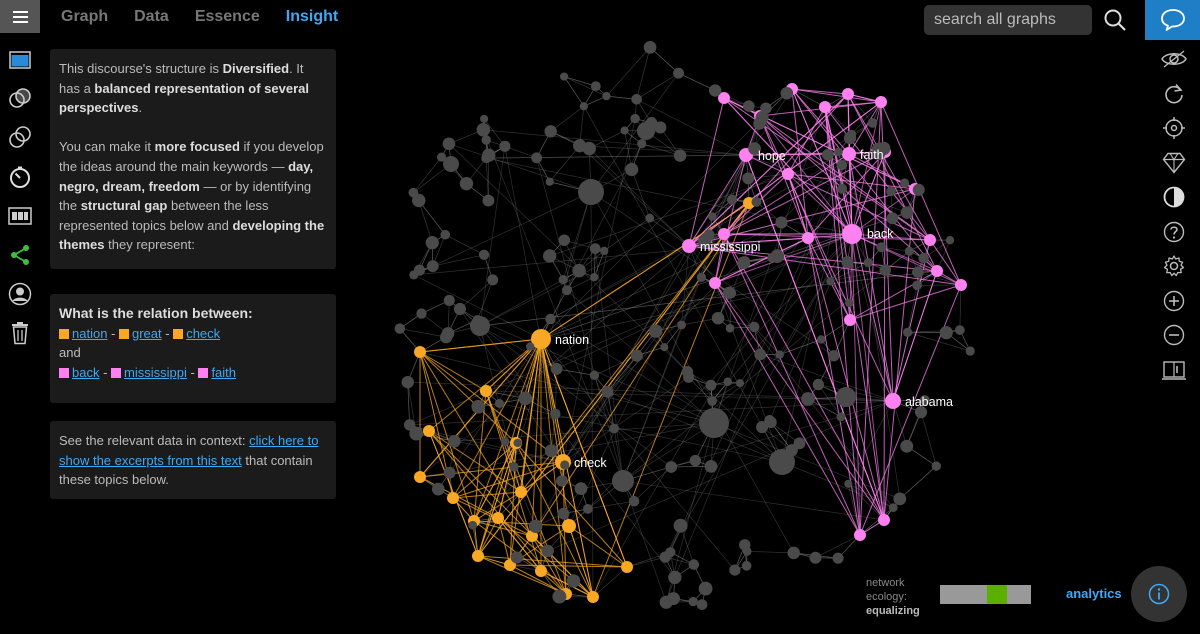 This screenshot has width=1200, height=634. Describe the element at coordinates (20, 16) in the screenshot. I see `menu-button` at that location.